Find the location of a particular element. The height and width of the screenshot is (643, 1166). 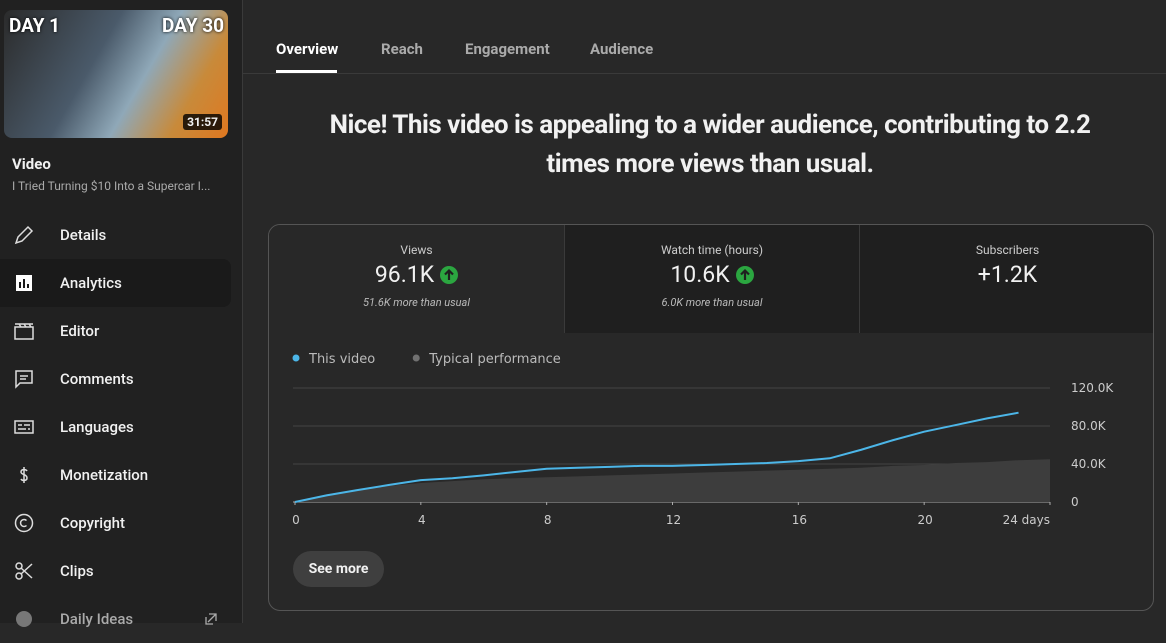

external-icon is located at coordinates (211, 619).